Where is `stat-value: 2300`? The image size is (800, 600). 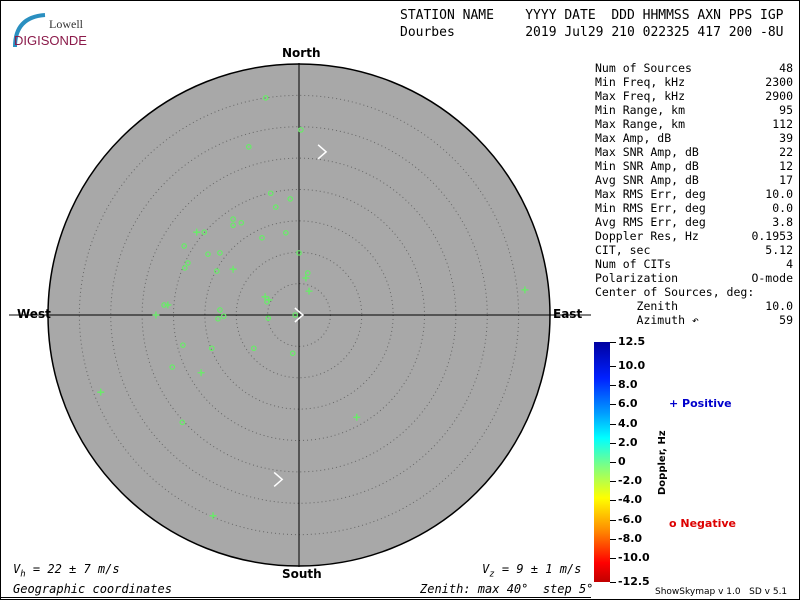 stat-value: 2300 is located at coordinates (779, 82).